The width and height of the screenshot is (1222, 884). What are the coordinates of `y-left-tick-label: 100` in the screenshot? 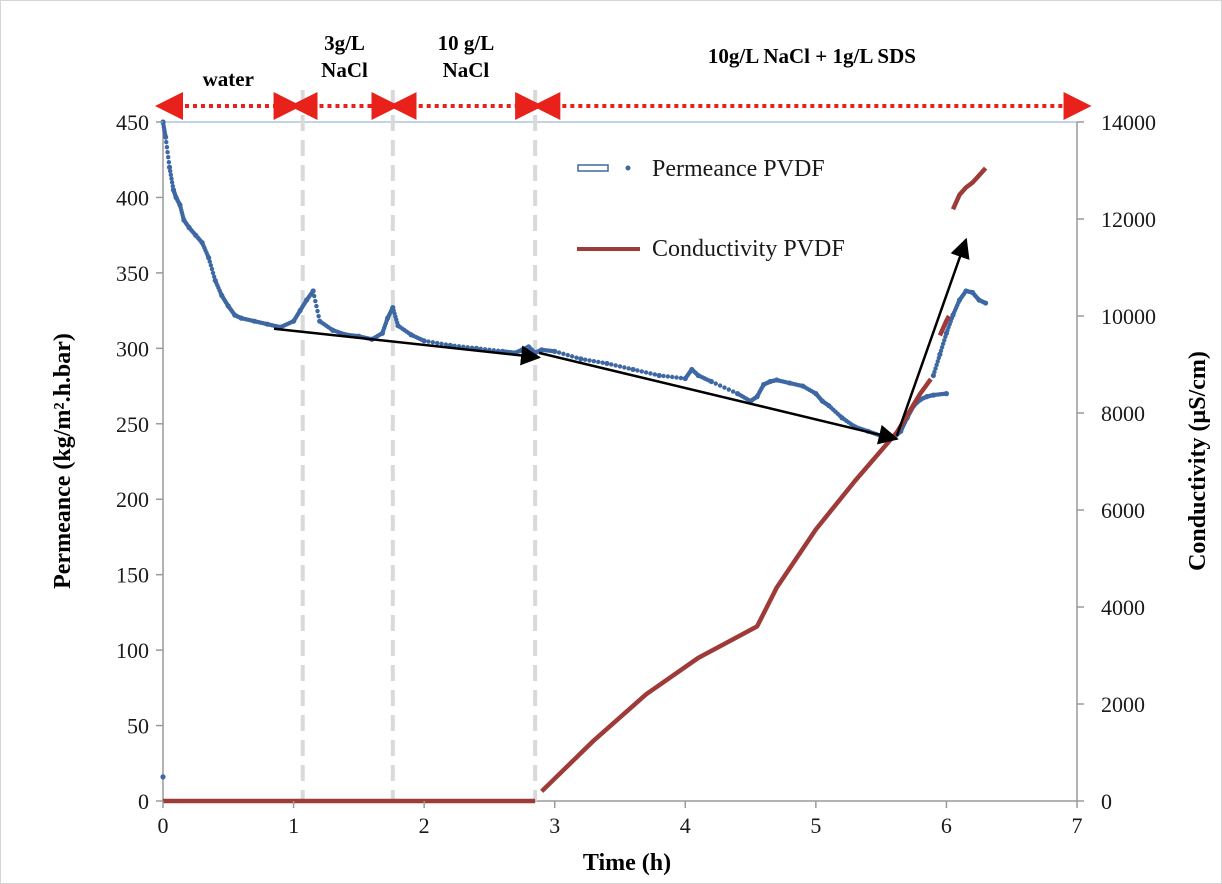 It's located at (132, 650).